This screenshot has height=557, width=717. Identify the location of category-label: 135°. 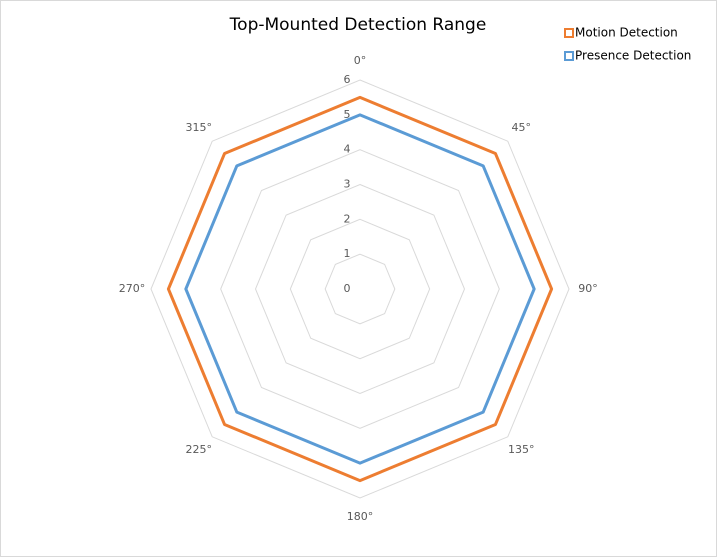
(521, 449).